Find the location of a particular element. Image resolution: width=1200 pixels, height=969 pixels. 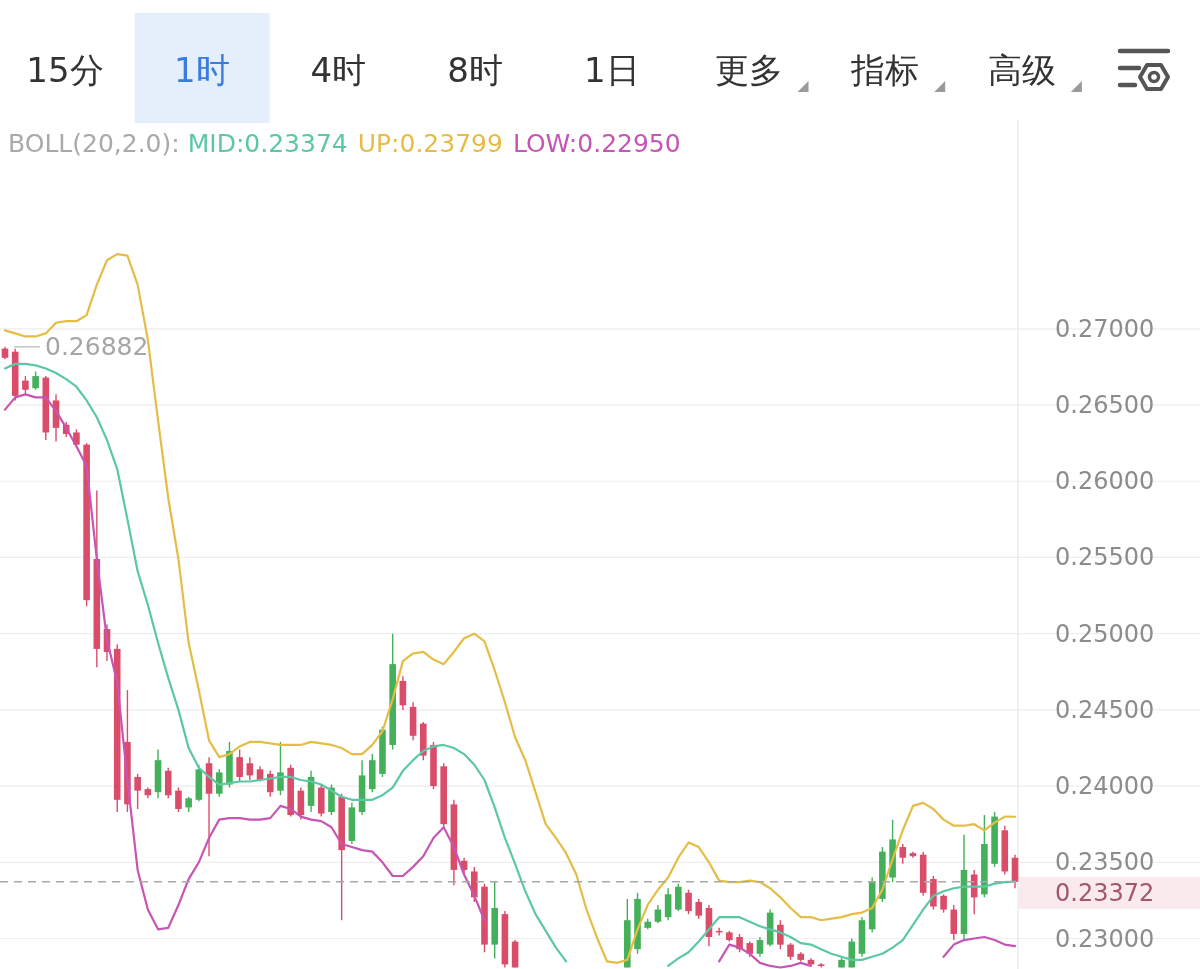

legend-title: BOLL(20,2.0): is located at coordinates (94, 143).